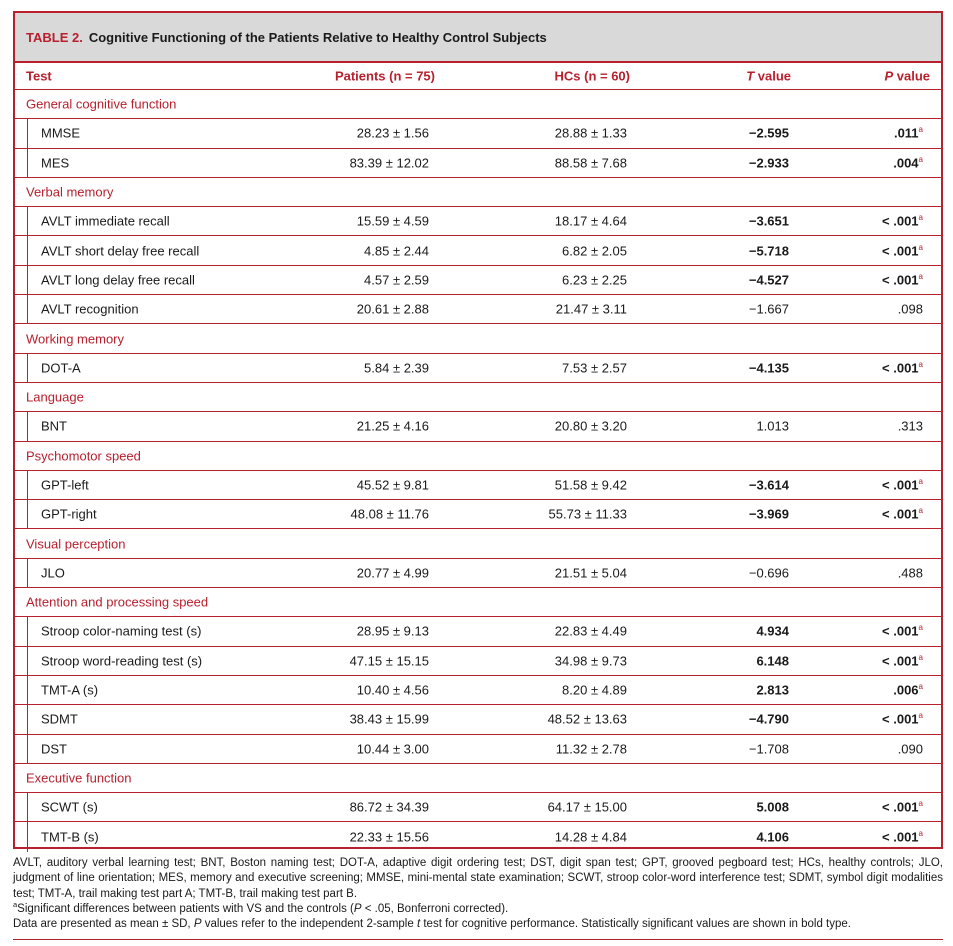 The image size is (953, 946). Describe the element at coordinates (910, 749) in the screenshot. I see `cell-p-value: .090` at that location.